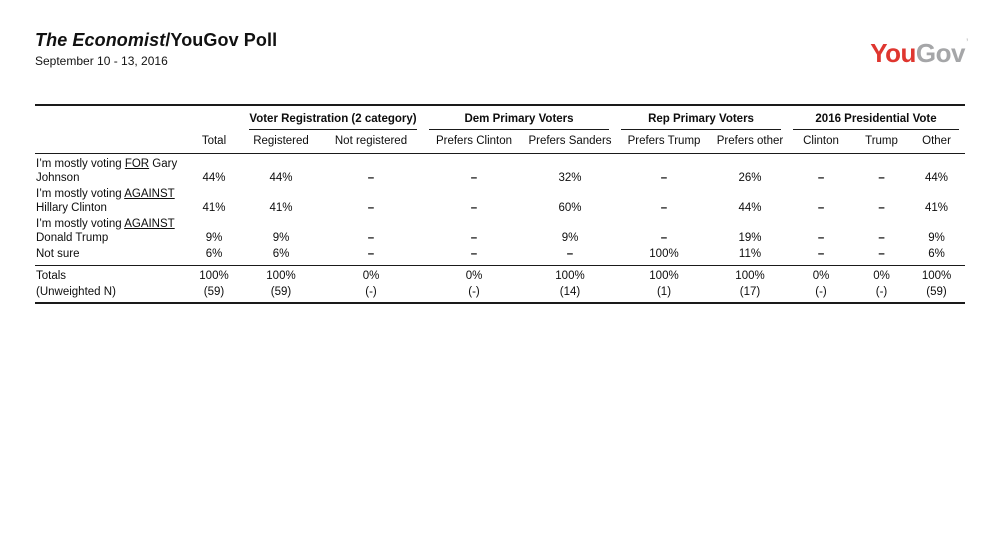  What do you see at coordinates (72, 238) in the screenshot?
I see `row-label-text: Donald Trump` at bounding box center [72, 238].